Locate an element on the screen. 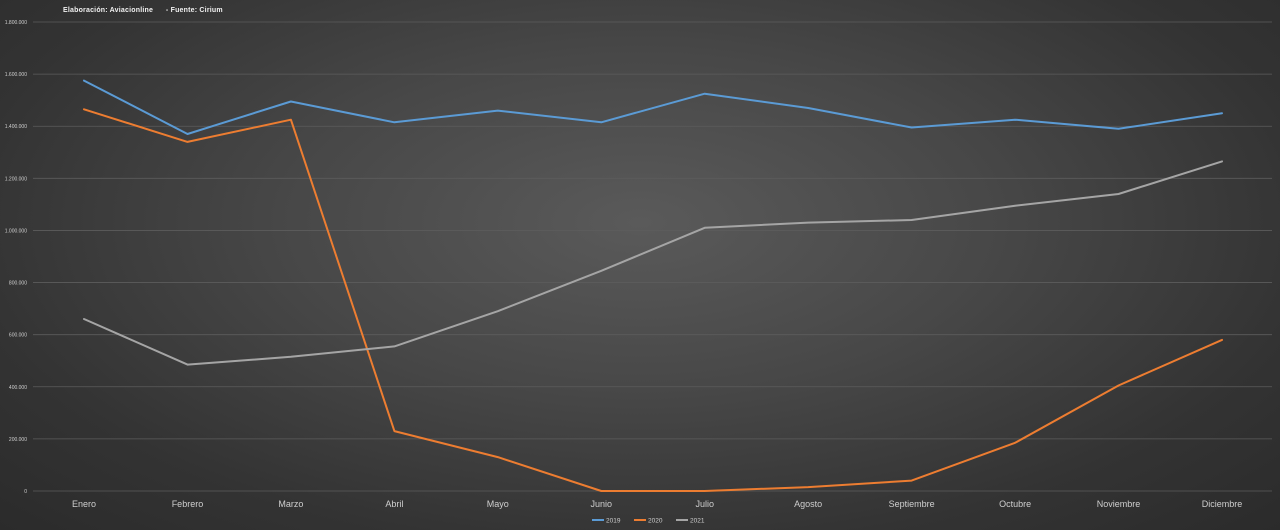  x-tick-label: Junio is located at coordinates (602, 504).